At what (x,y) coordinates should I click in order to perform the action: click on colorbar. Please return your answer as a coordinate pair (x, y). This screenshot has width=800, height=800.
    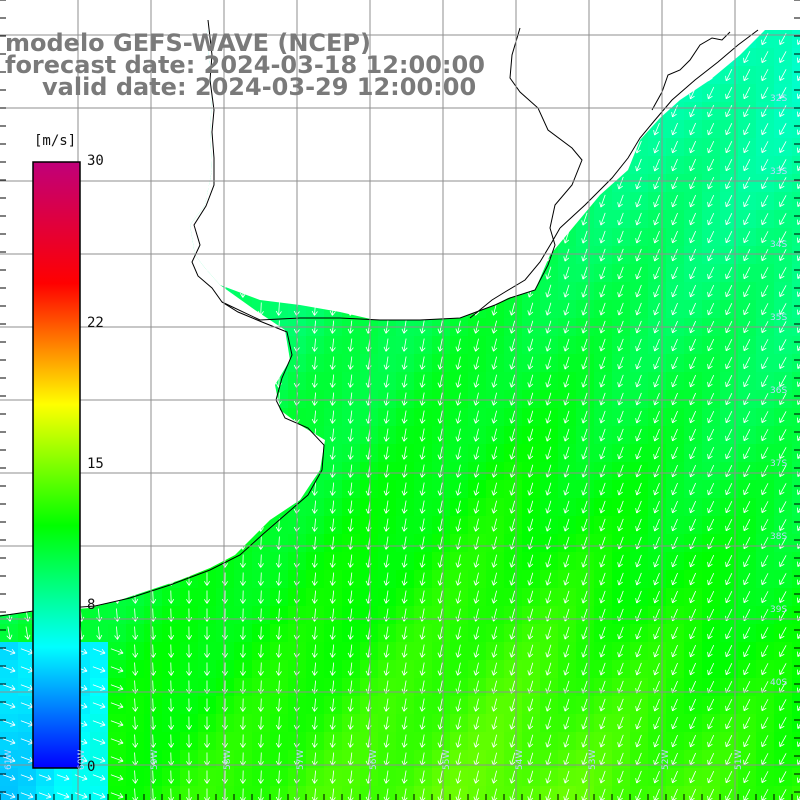
    Looking at the image, I should click on (56, 465).